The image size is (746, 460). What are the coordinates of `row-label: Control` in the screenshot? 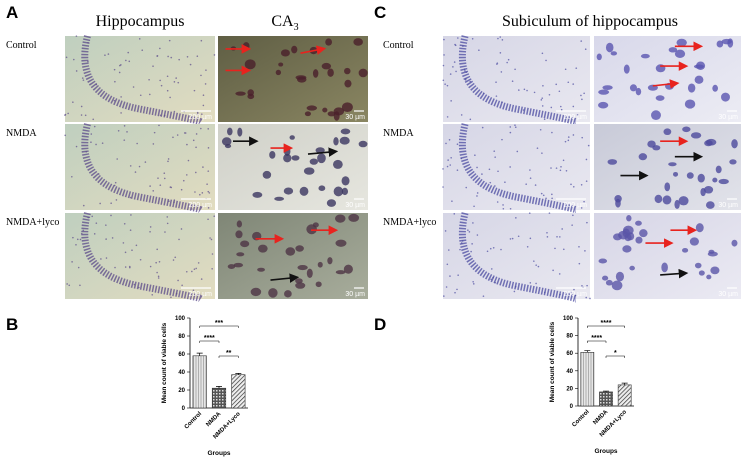 It's located at (398, 45).